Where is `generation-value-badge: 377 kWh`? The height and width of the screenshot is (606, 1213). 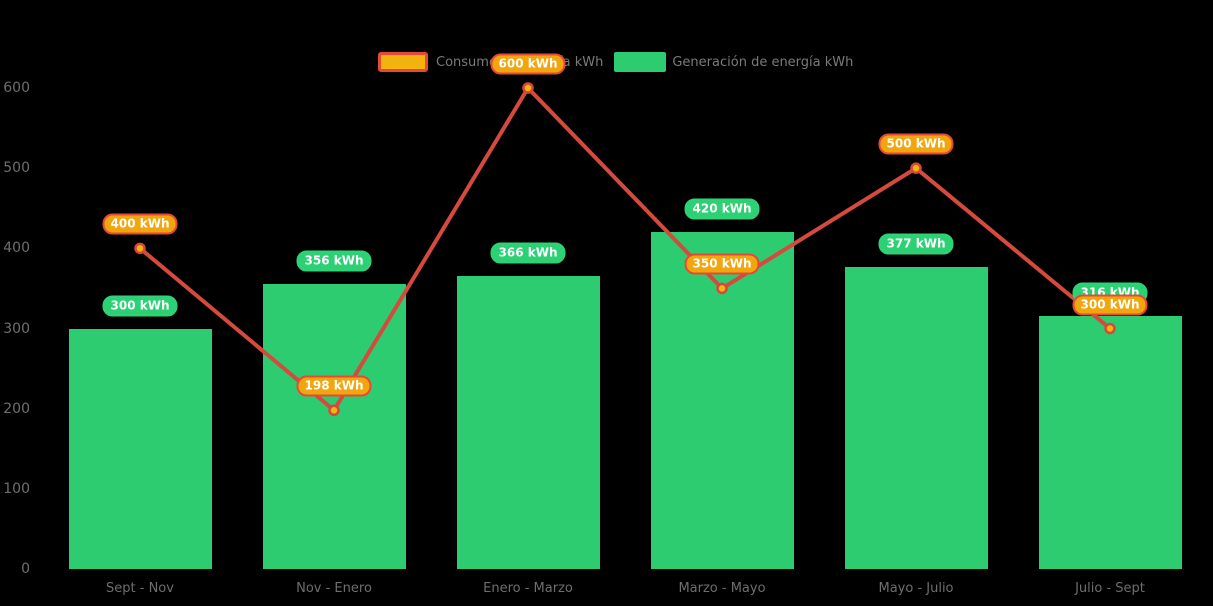
generation-value-badge: 377 kWh is located at coordinates (916, 244).